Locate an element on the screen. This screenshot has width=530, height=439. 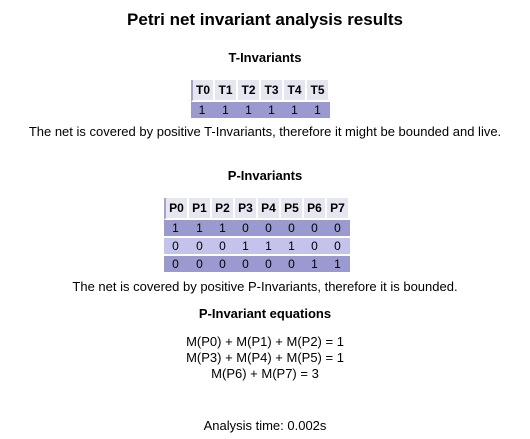
equation-line: M(P6) + M(P7) = 3 is located at coordinates (265, 373).